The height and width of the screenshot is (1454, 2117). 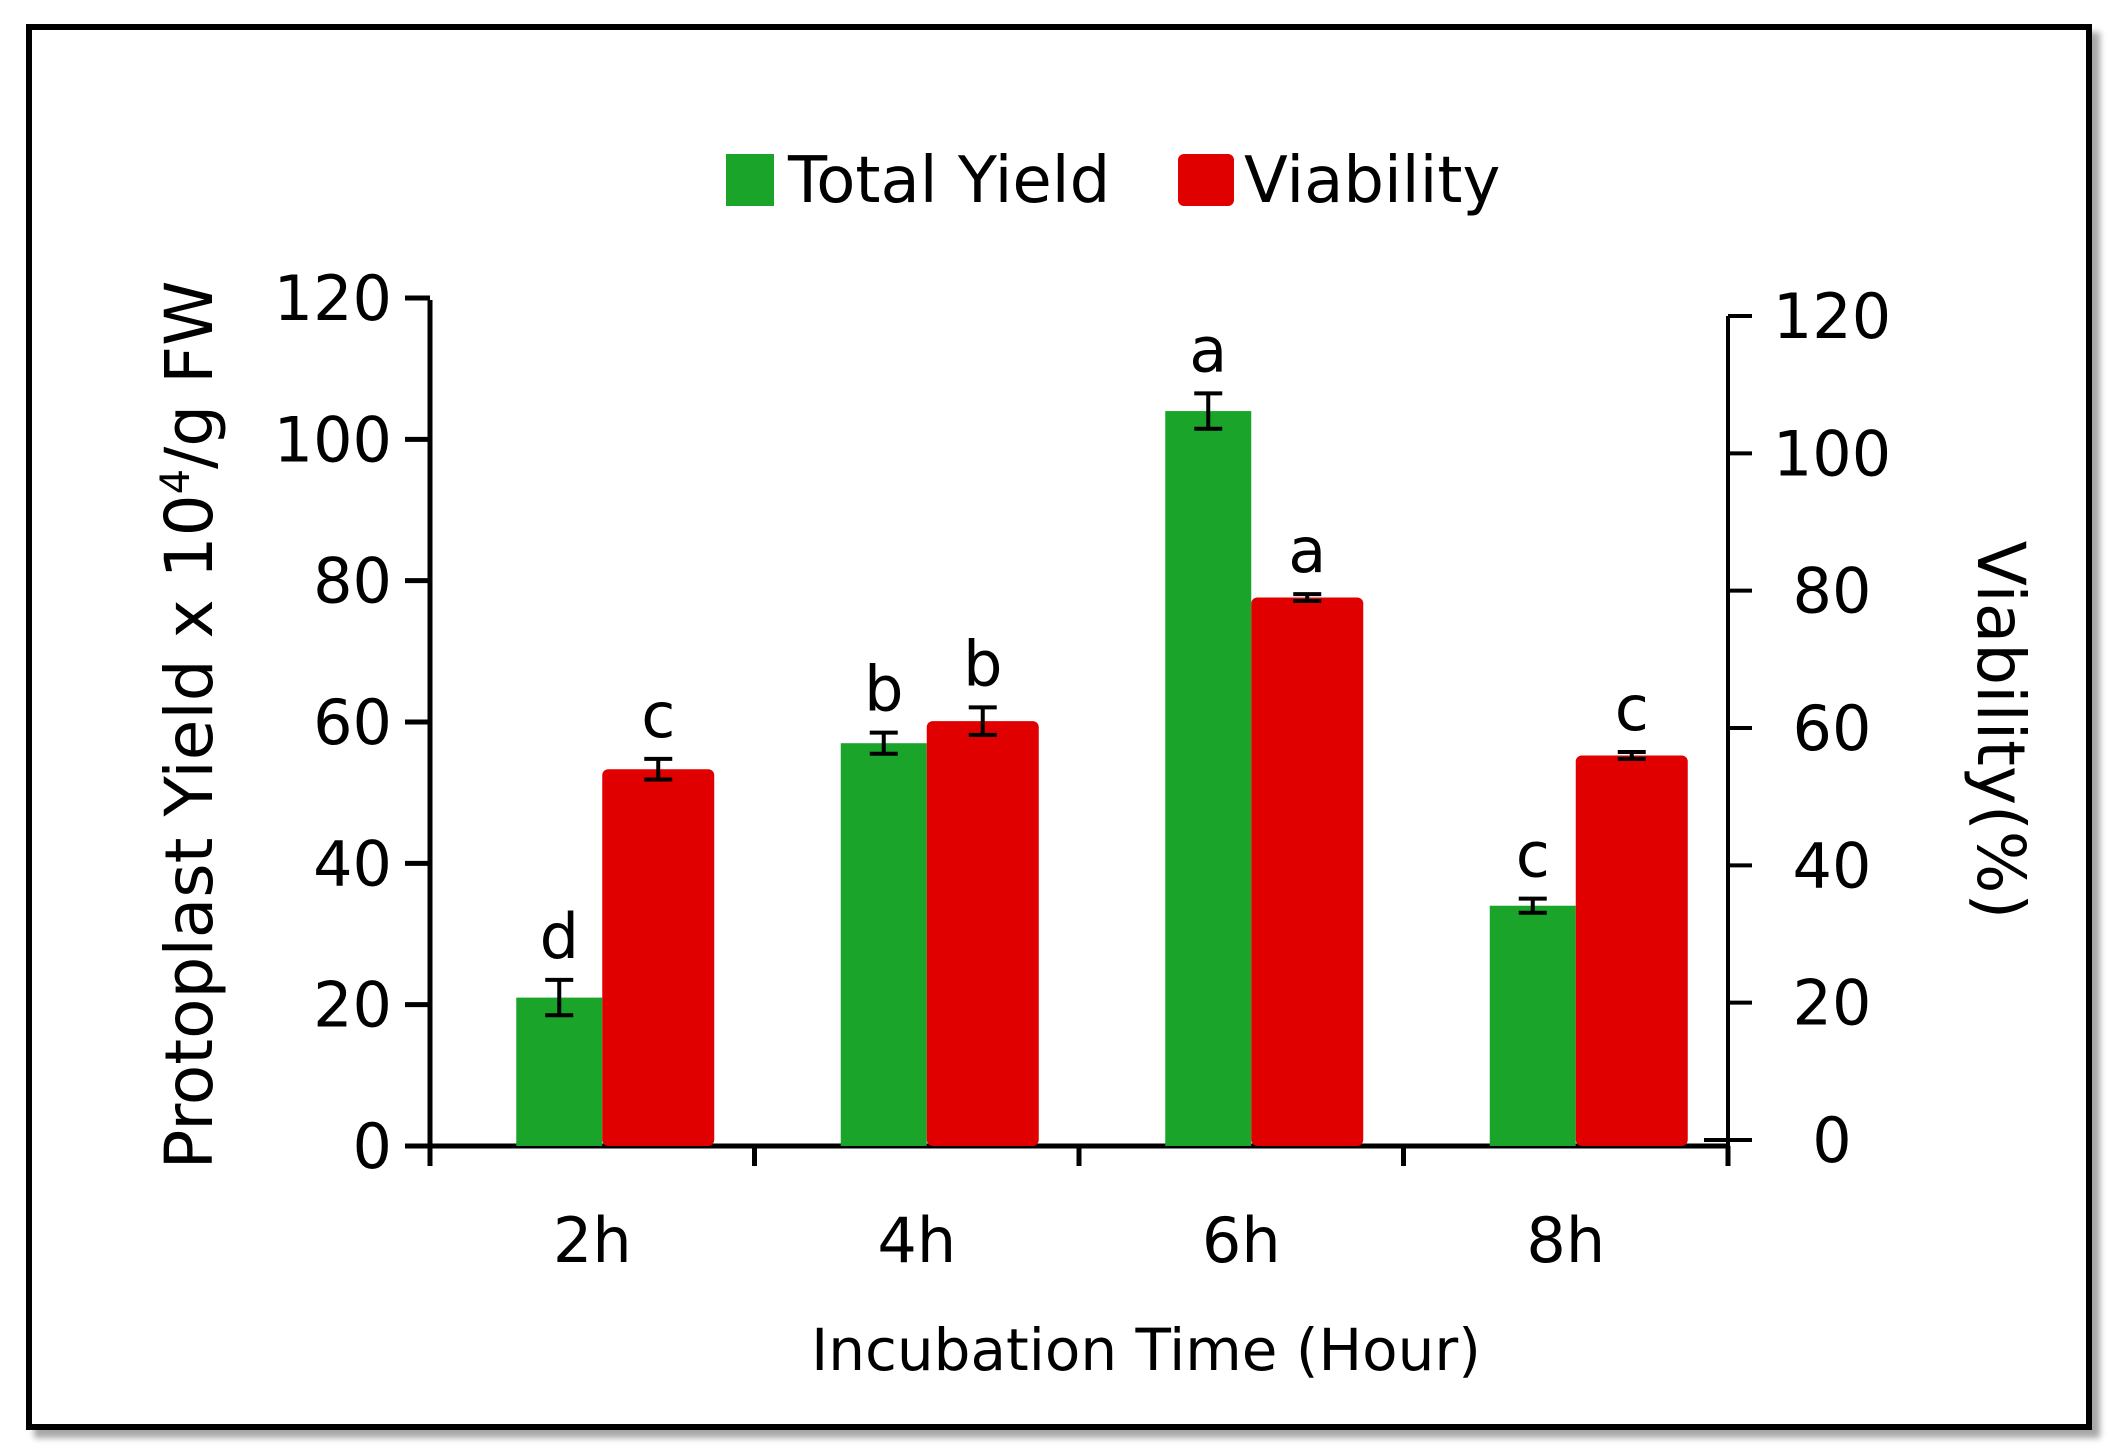 I want to click on y-tick-left-label: 60, so click(x=352, y=722).